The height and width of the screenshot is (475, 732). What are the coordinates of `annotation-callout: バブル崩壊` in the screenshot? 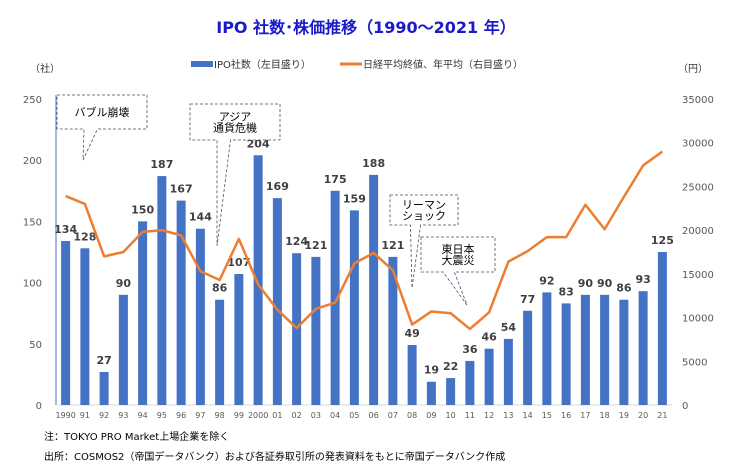 It's located at (102, 127).